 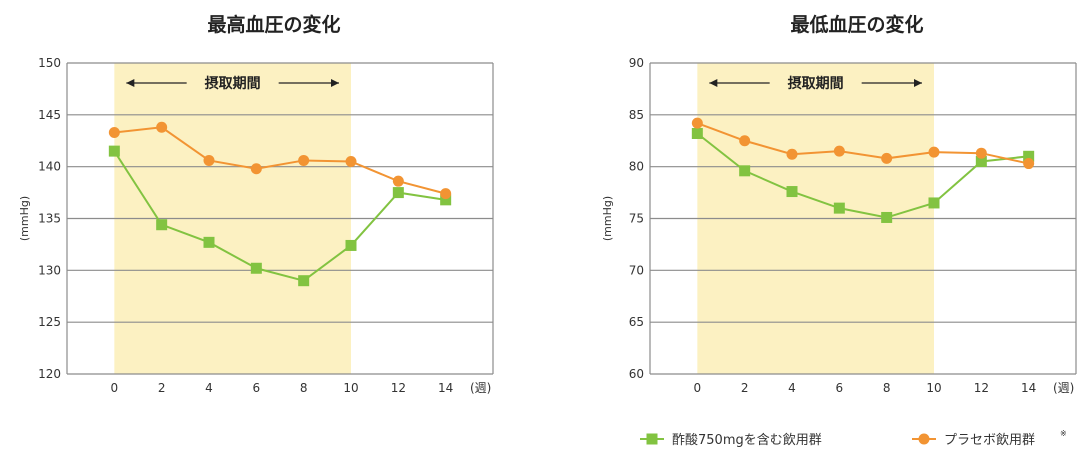 I want to click on y-tick-label: 85, so click(x=636, y=115).